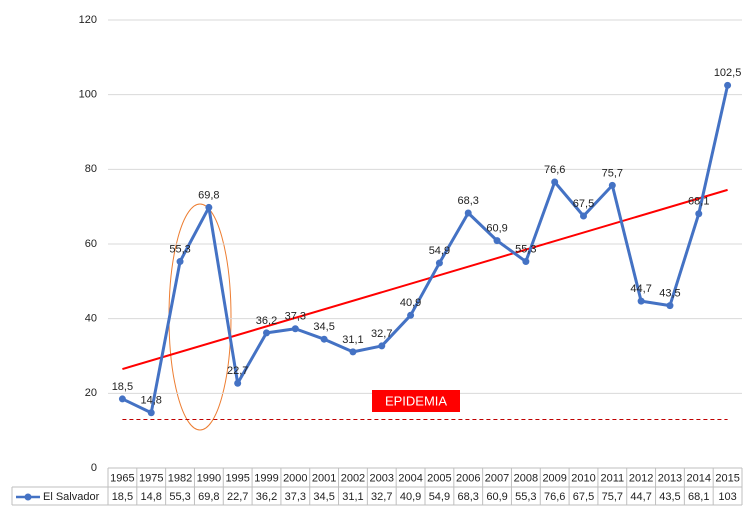 This screenshot has width=752, height=508. What do you see at coordinates (352, 497) in the screenshot?
I see `table-value: 31,1` at bounding box center [352, 497].